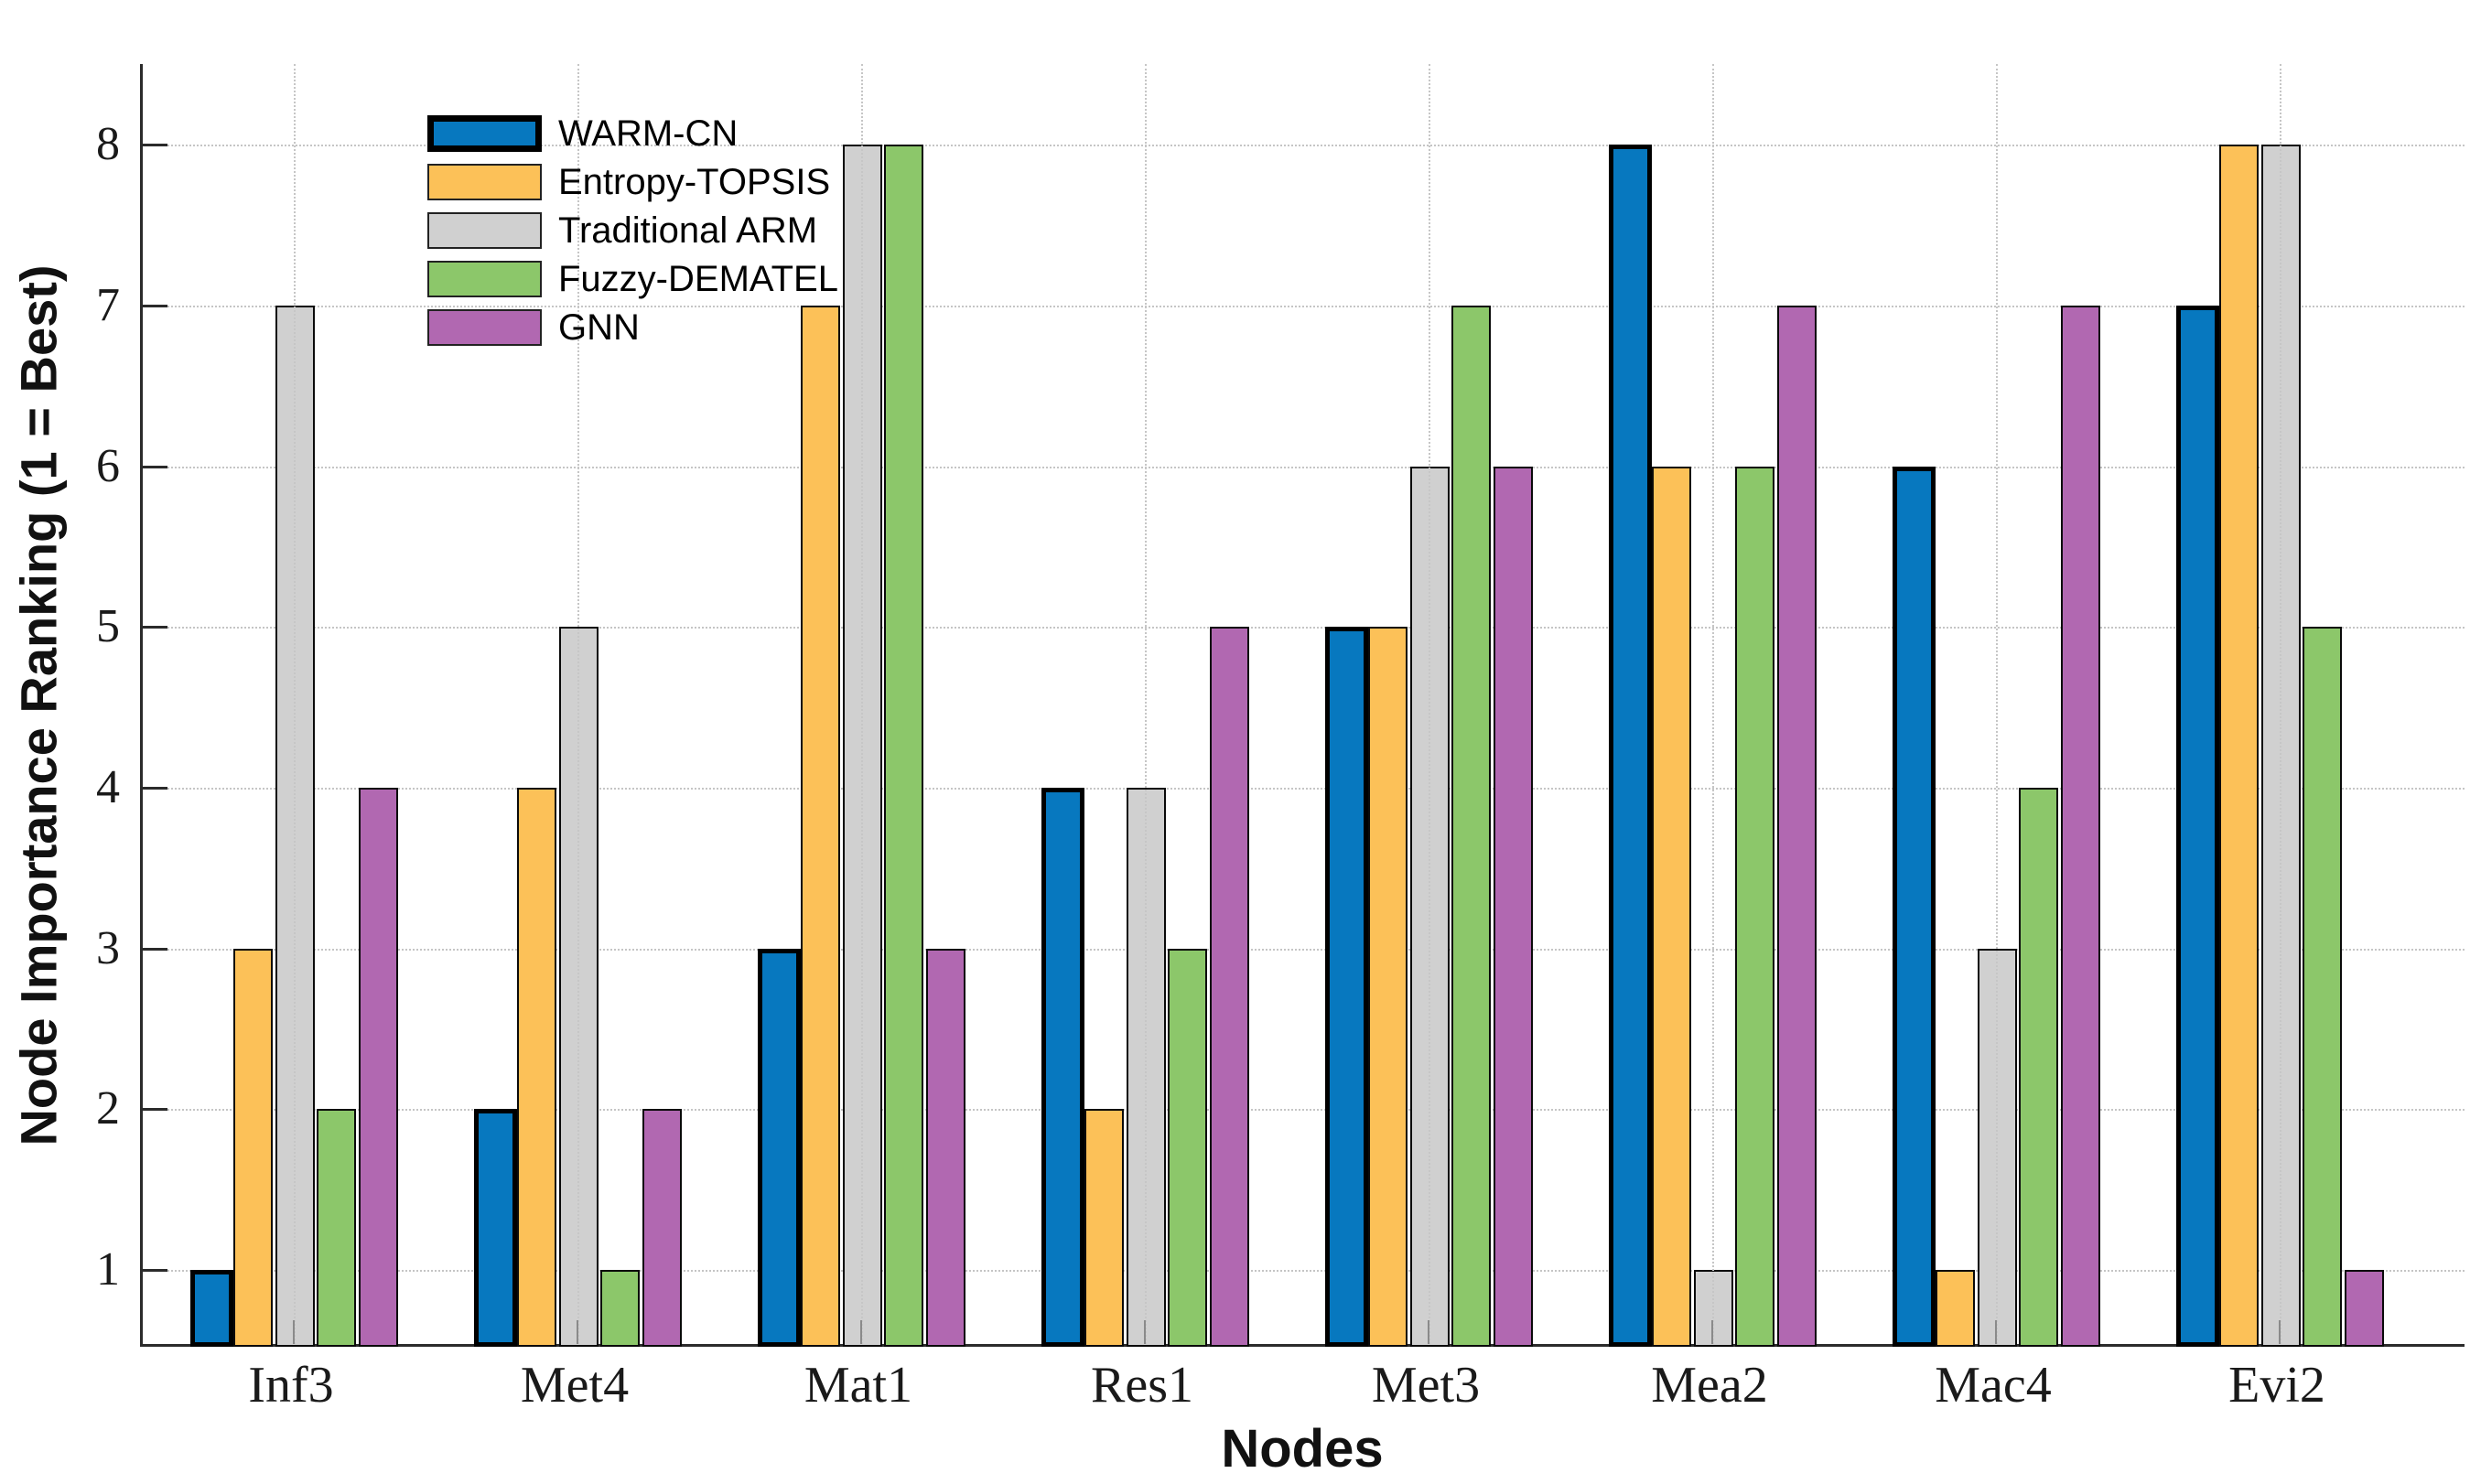  I want to click on legend-swatch-WARM-CN, so click(485, 133).